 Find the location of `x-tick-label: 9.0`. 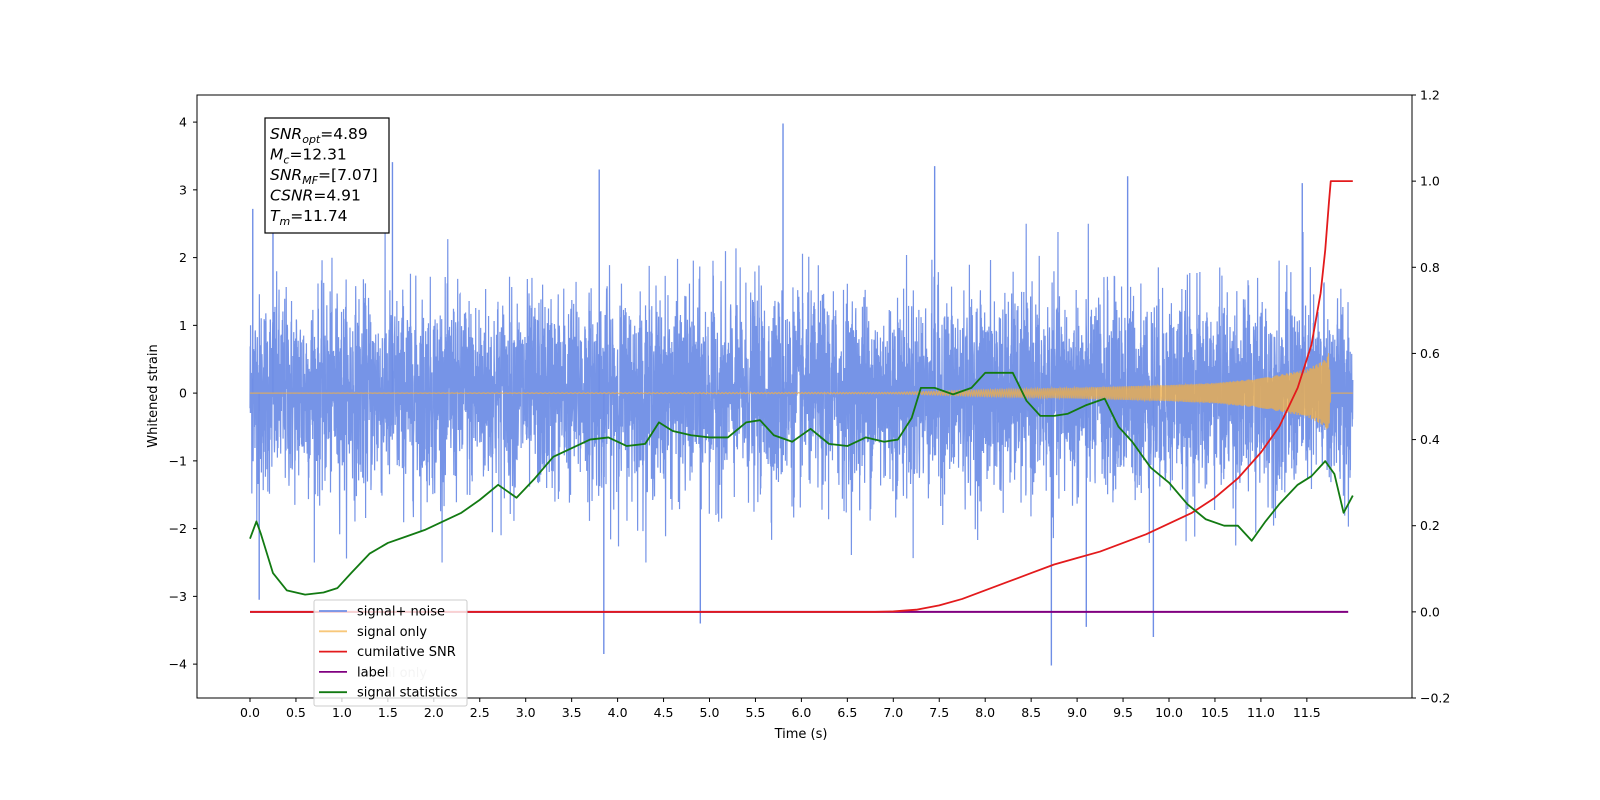

x-tick-label: 9.0 is located at coordinates (1077, 712).